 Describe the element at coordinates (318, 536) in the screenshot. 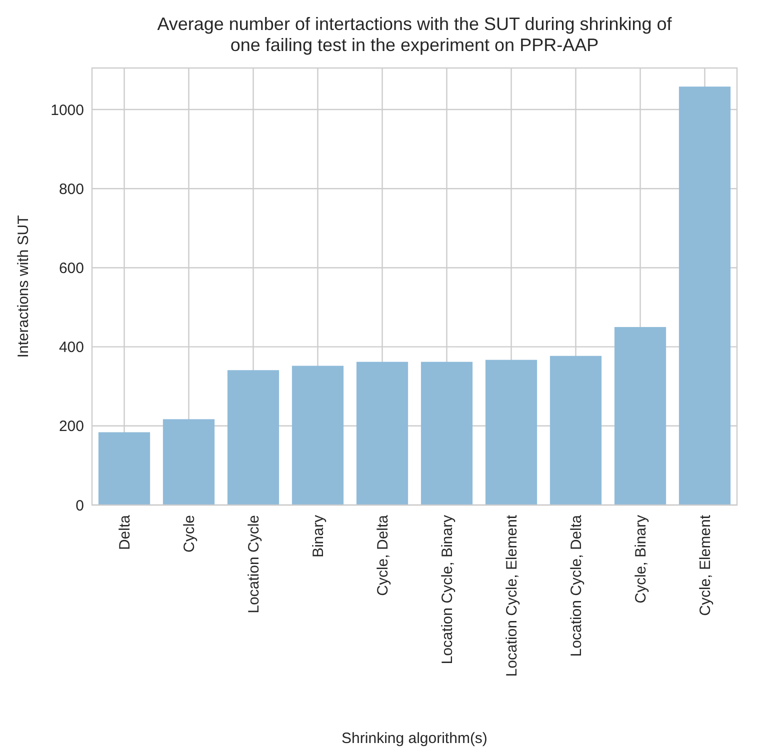

I see `x-tick-label: Binary` at that location.